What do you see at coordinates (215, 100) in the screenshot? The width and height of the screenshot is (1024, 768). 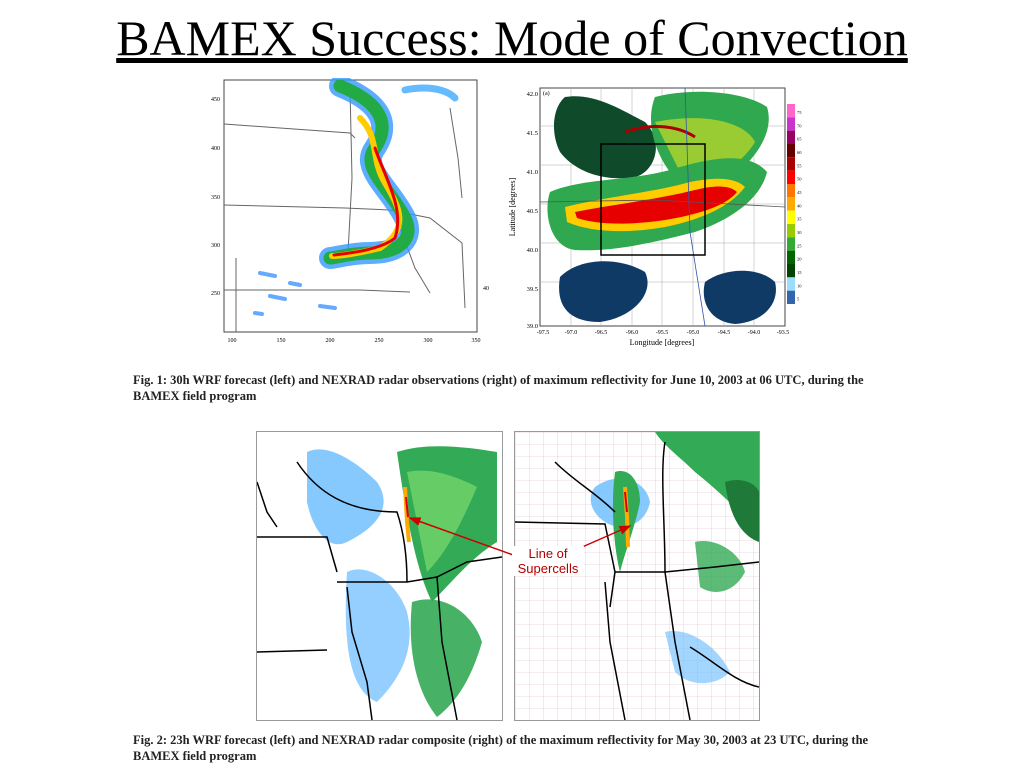 I see `fig1-left-ytick: 450` at bounding box center [215, 100].